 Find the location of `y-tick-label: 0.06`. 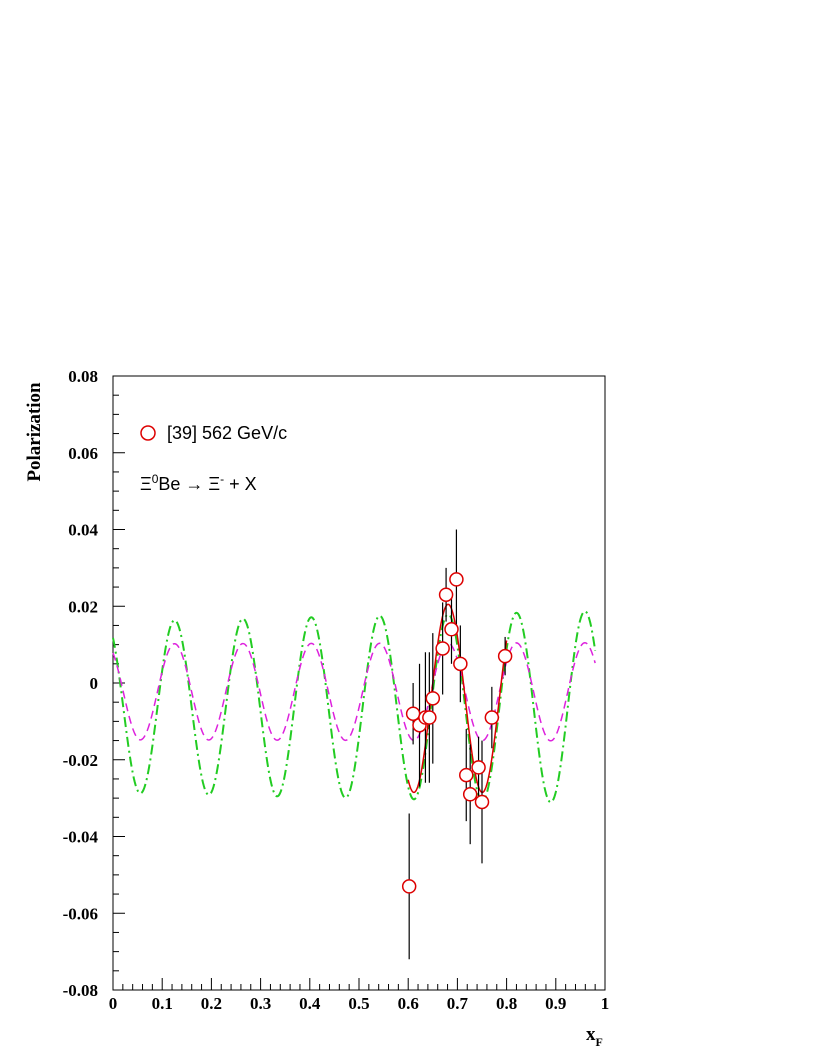

y-tick-label: 0.06 is located at coordinates (83, 453).